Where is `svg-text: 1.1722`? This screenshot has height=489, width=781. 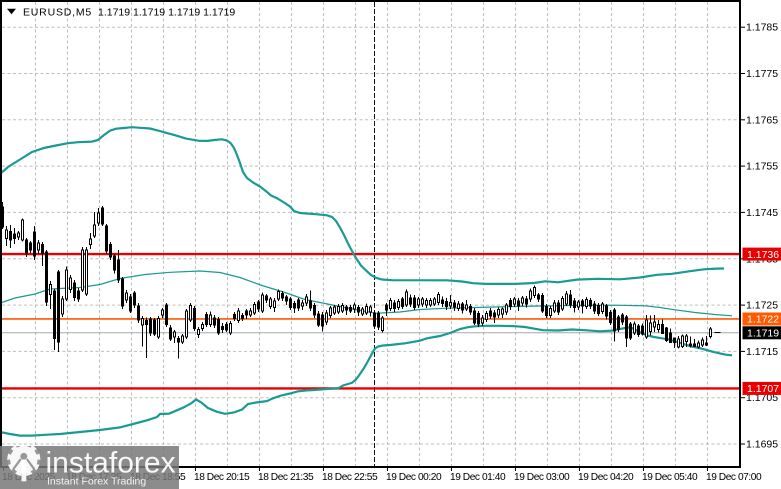
svg-text: 1.1722 is located at coordinates (763, 320).